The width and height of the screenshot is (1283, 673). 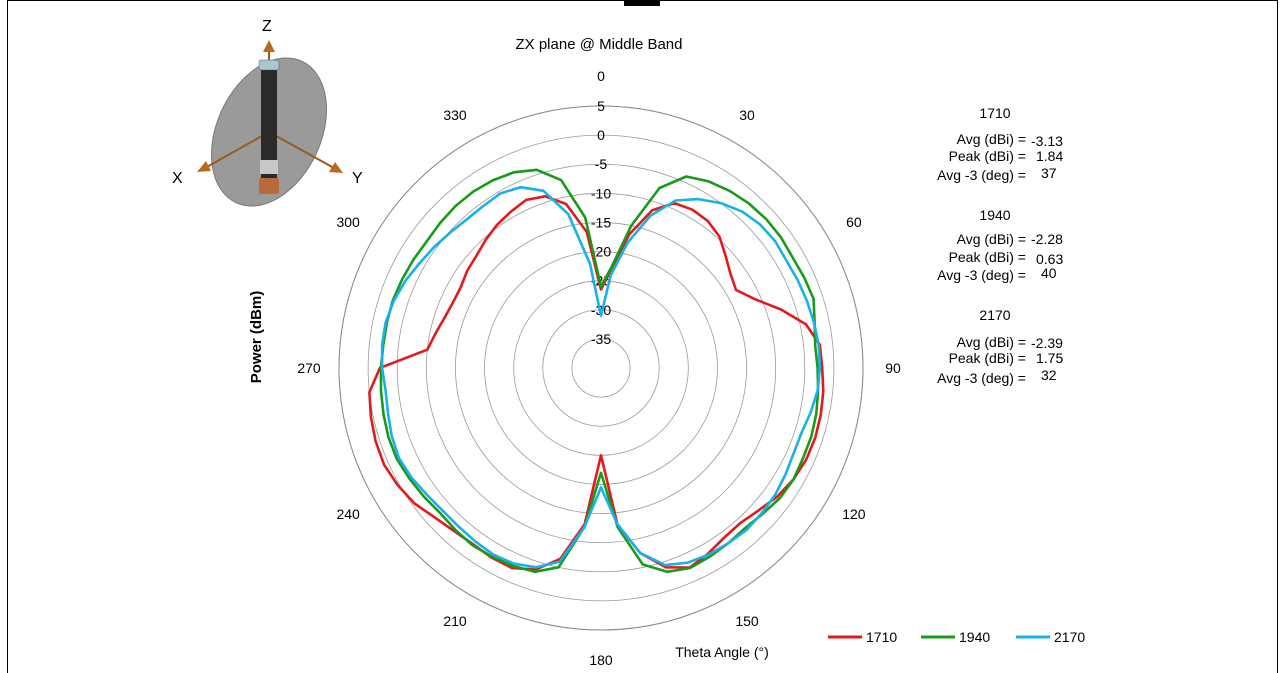 What do you see at coordinates (269, 186) in the screenshot?
I see `antenna-connector` at bounding box center [269, 186].